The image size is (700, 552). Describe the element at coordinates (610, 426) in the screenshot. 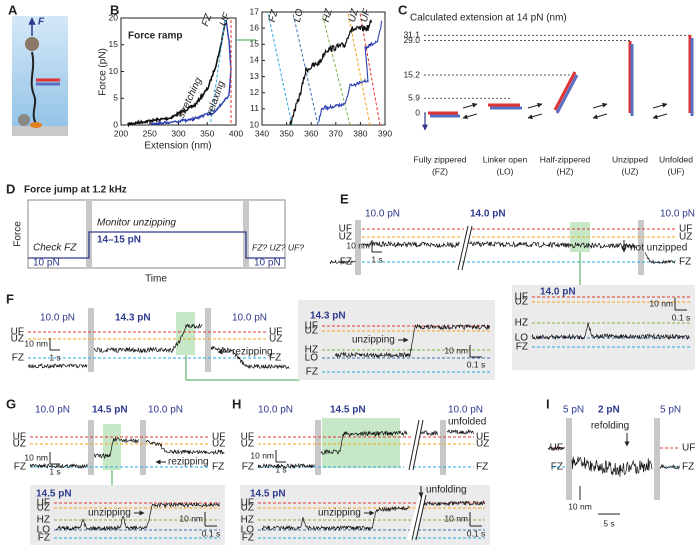

I see `annotation: refolding` at that location.